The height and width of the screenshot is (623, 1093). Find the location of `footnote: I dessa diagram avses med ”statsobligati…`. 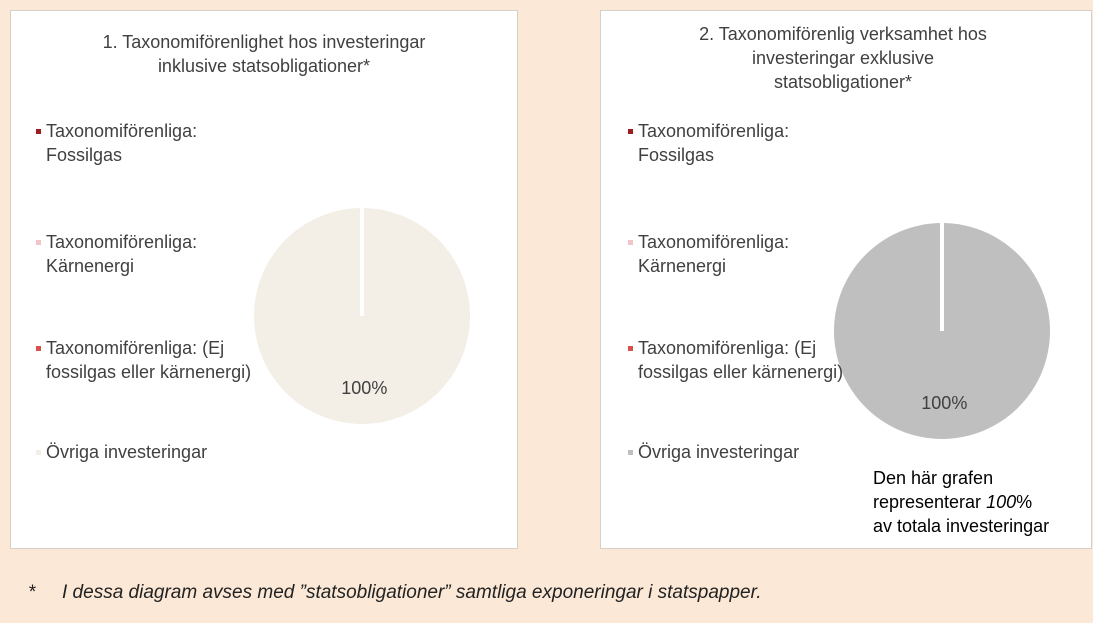

footnote: I dessa diagram avses med ”statsobligati… is located at coordinates (412, 592).